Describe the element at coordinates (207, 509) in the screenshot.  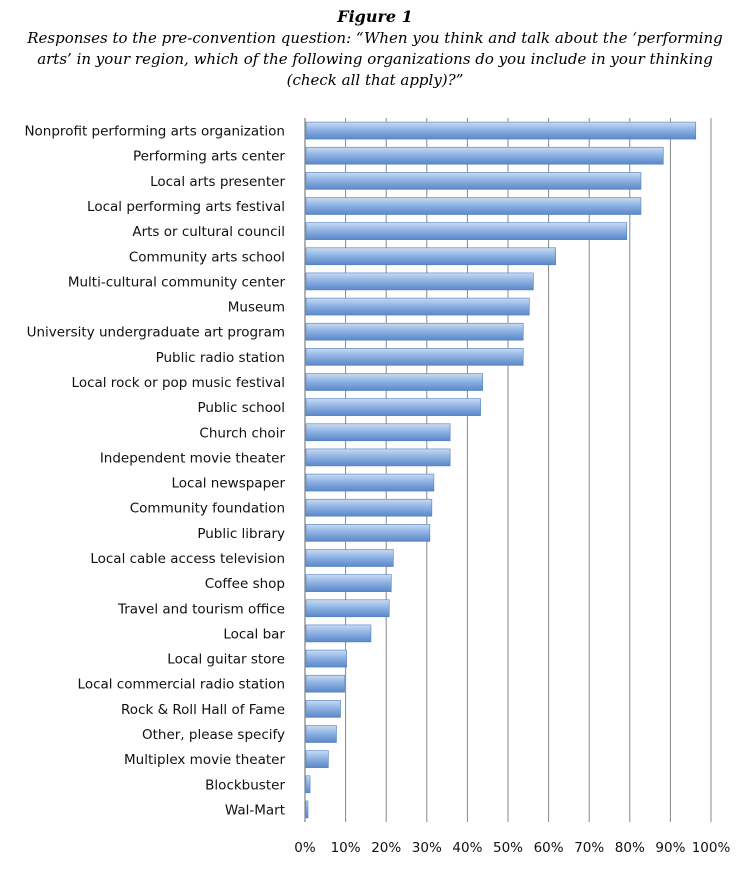
I see `category-label: Community foundation` at that location.